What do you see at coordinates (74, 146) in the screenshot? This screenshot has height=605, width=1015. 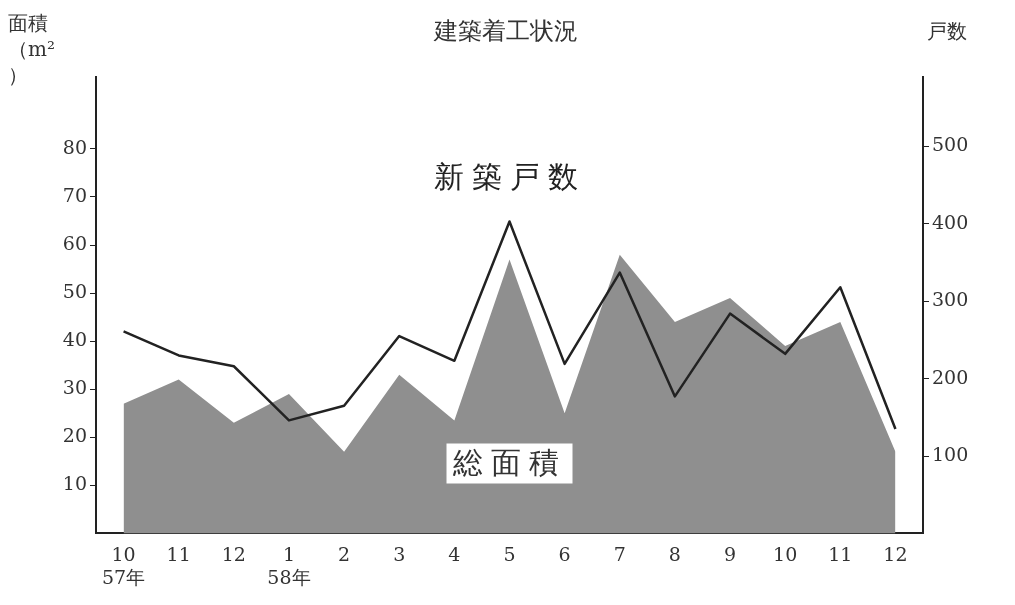 I see `y-tick-label: 80` at bounding box center [74, 146].